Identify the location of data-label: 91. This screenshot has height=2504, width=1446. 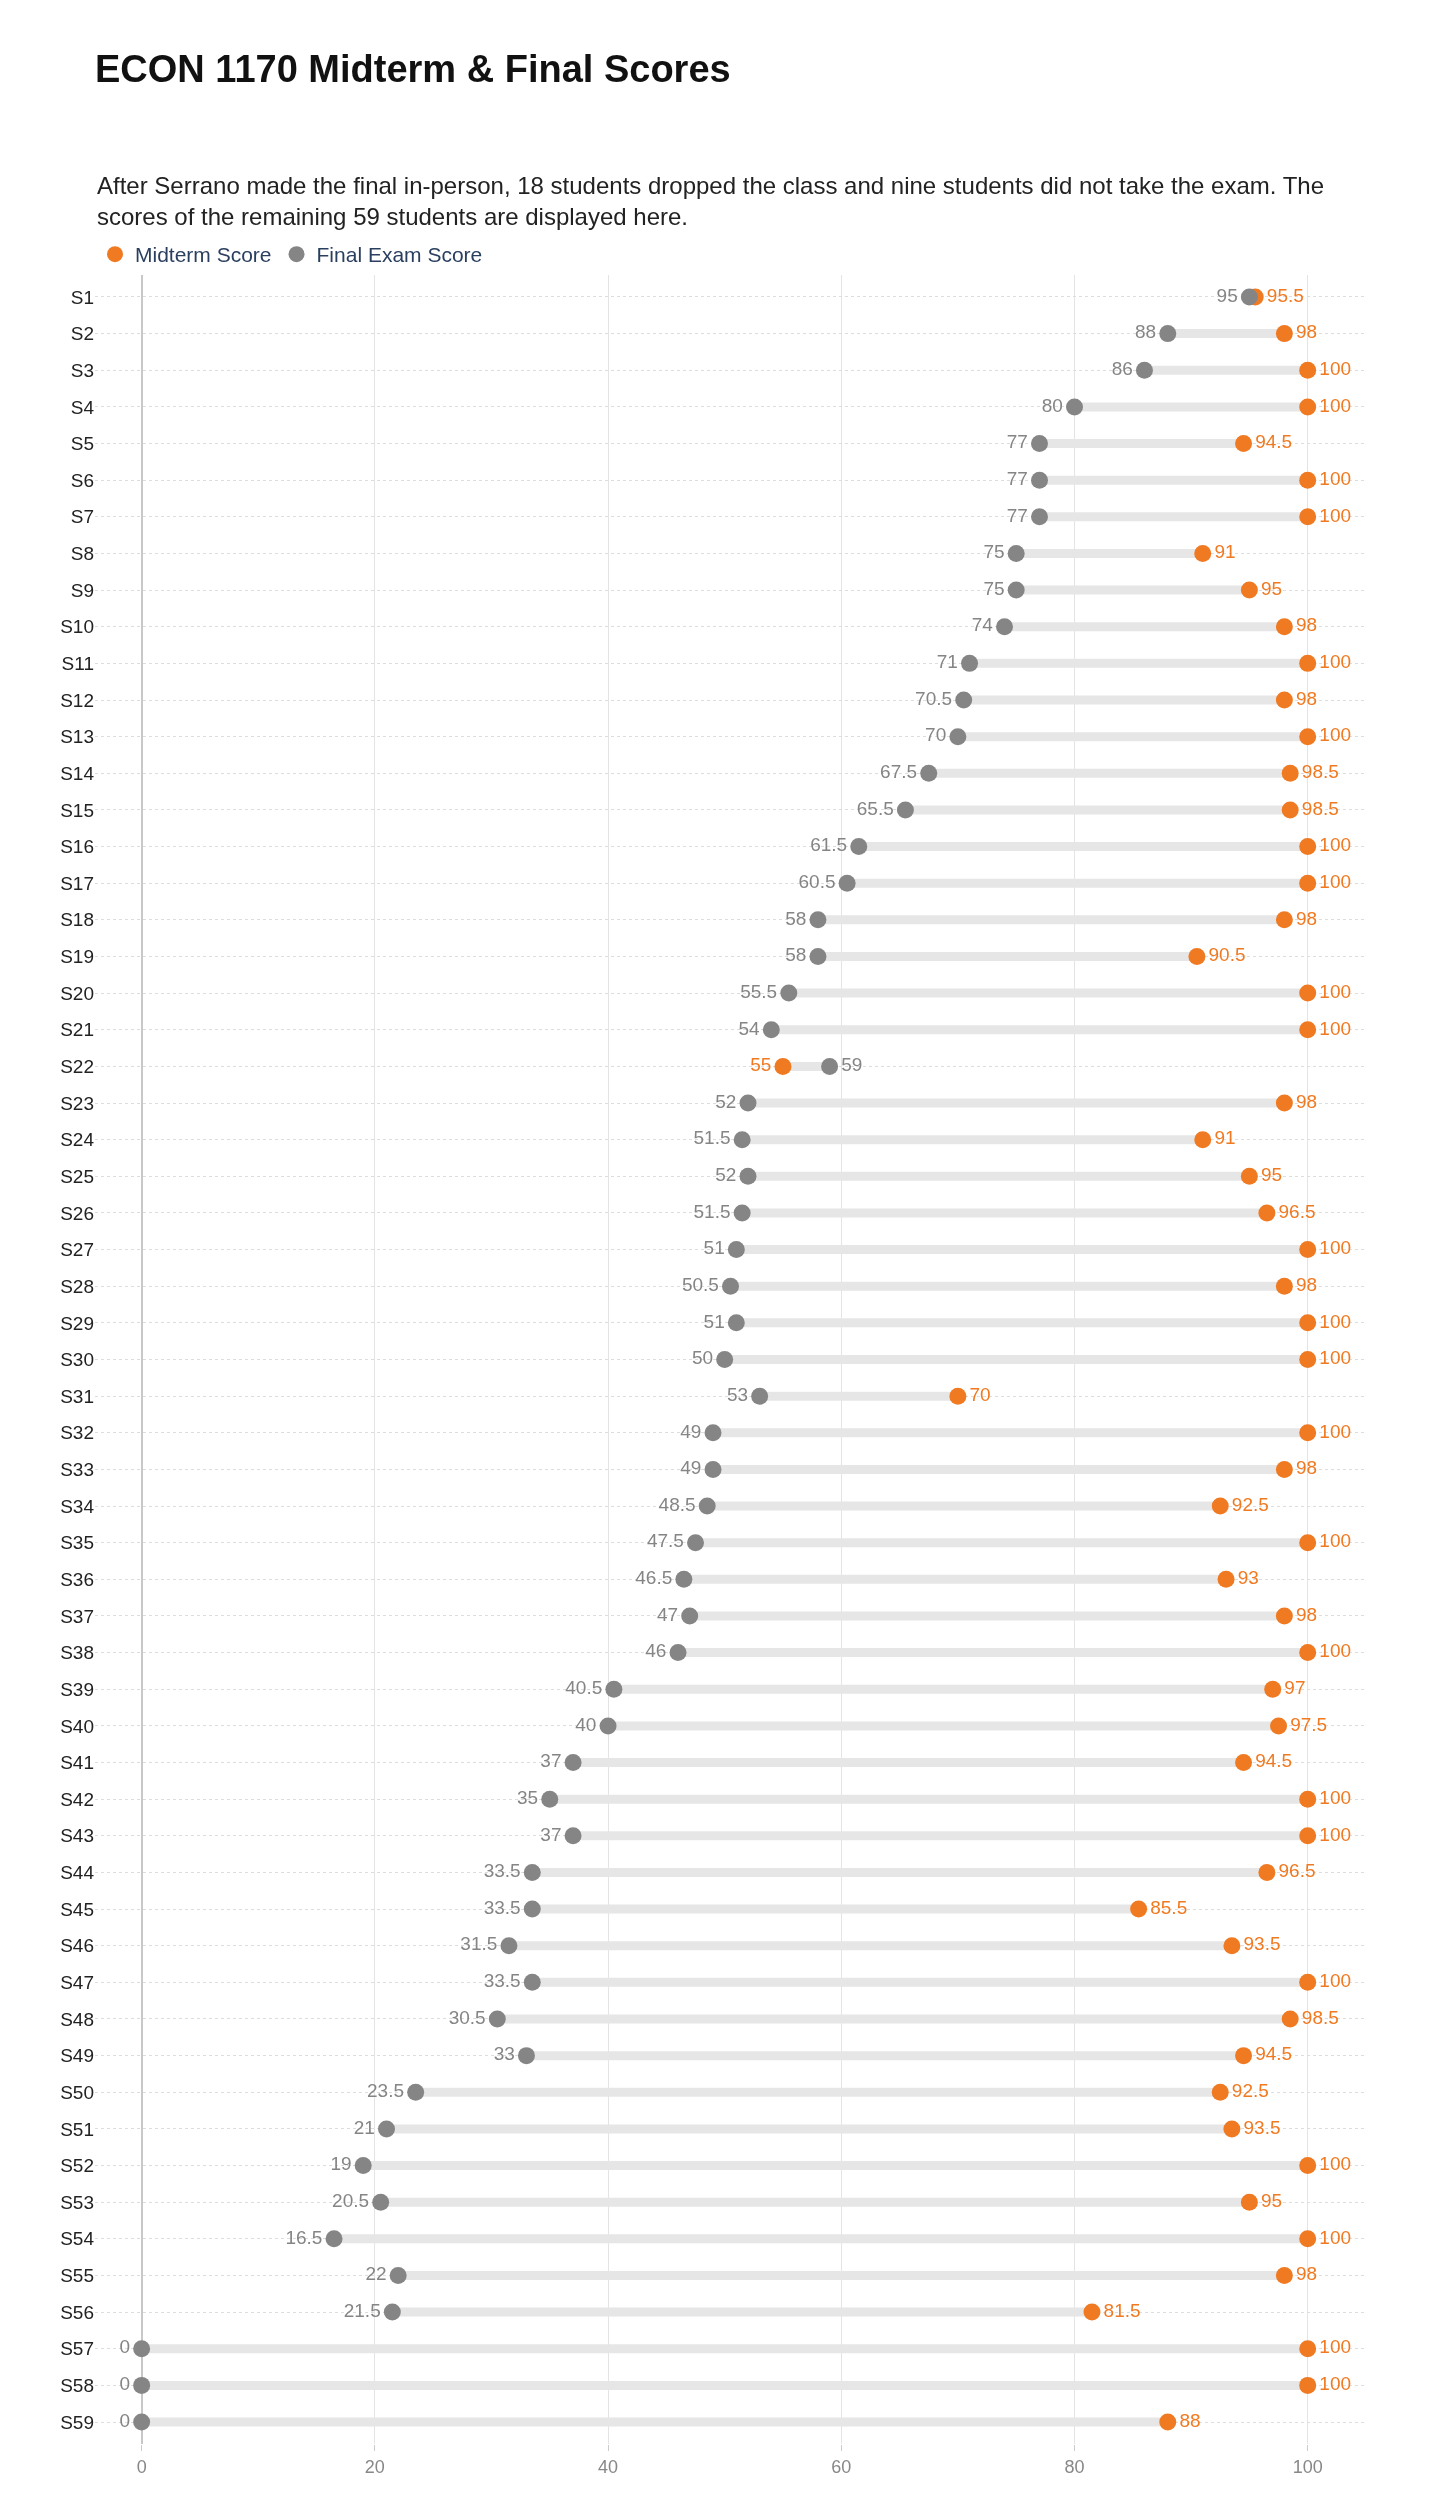
(1225, 1138).